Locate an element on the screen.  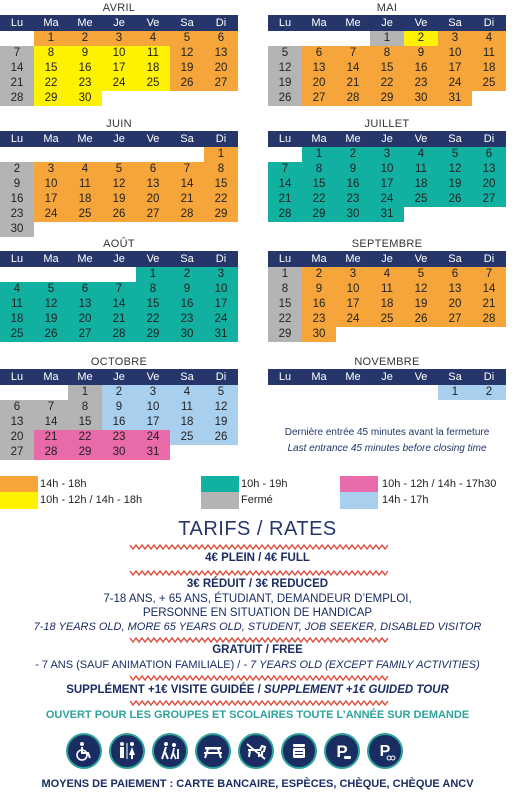
day-cell: 17 is located at coordinates (51, 199).